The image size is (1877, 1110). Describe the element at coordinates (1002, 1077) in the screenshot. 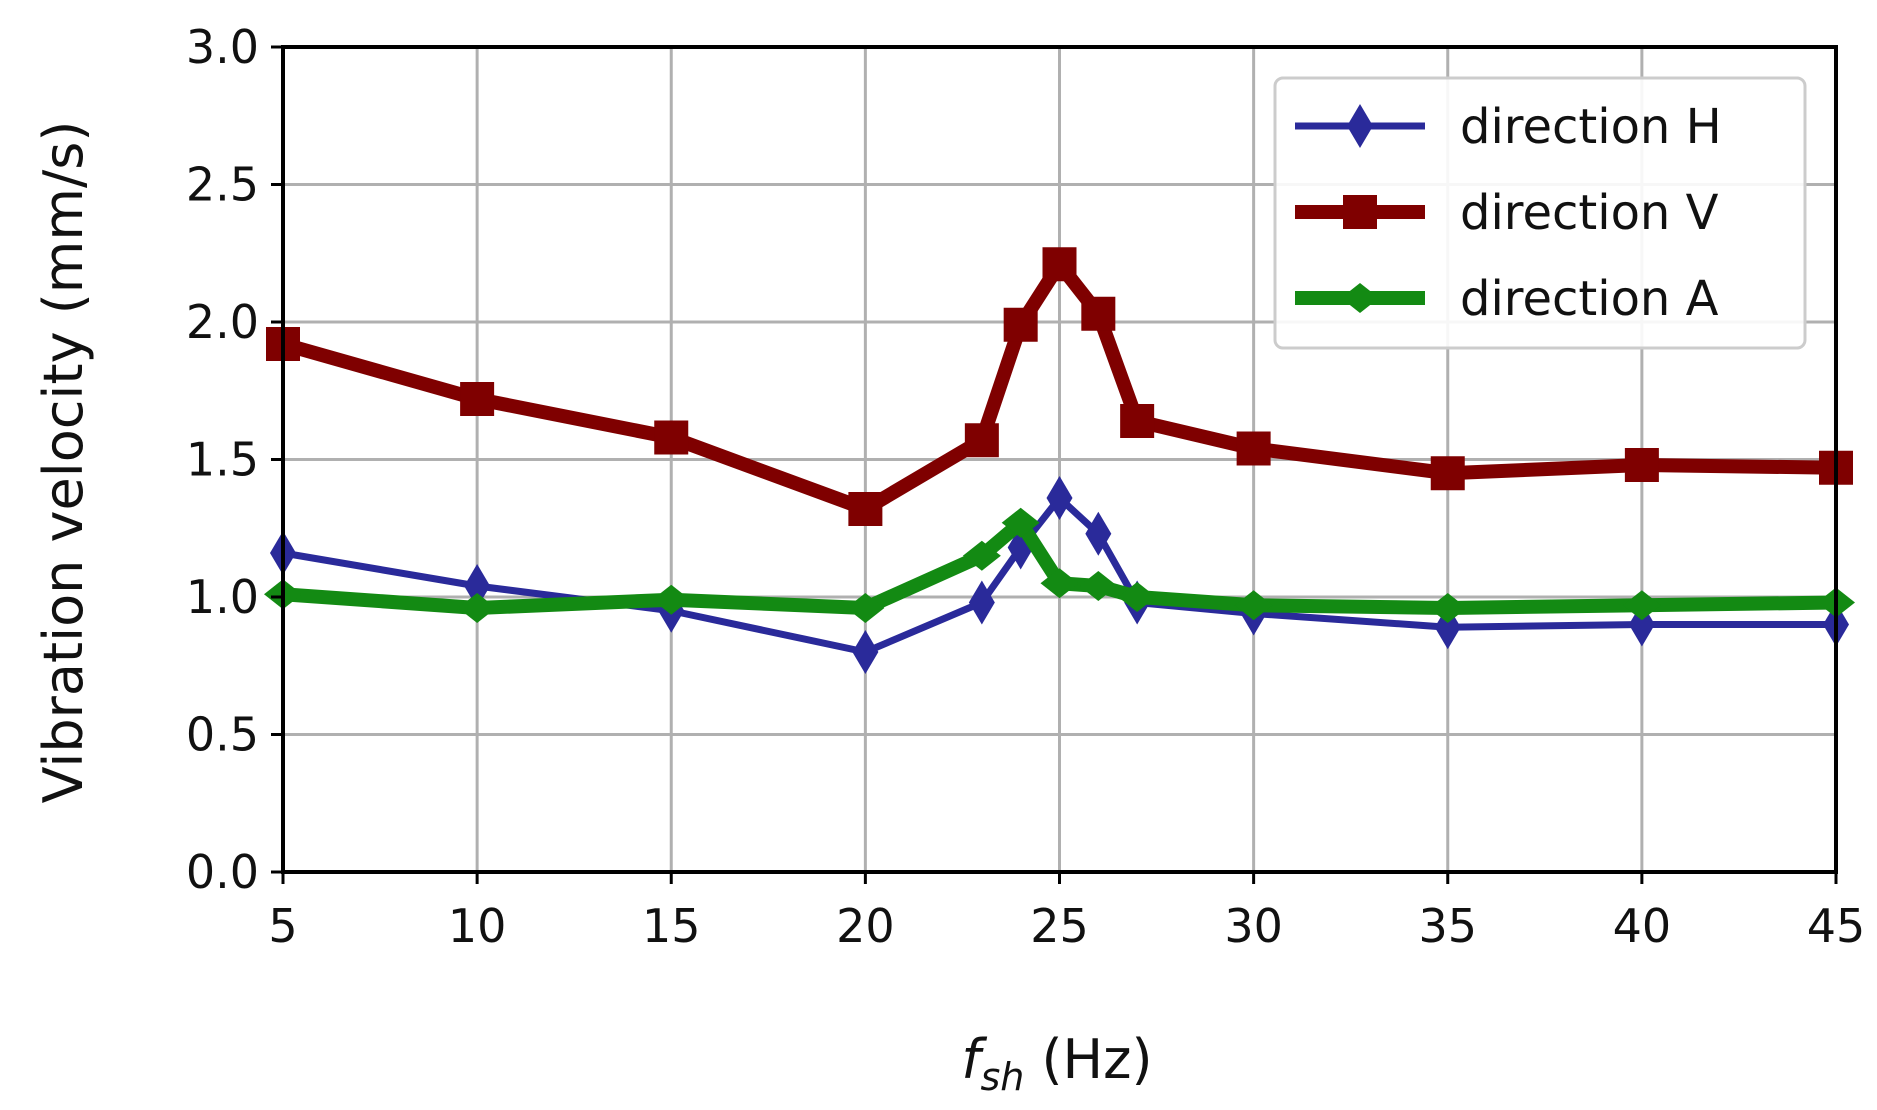

I see `x-axis-title-subscript: sh` at that location.